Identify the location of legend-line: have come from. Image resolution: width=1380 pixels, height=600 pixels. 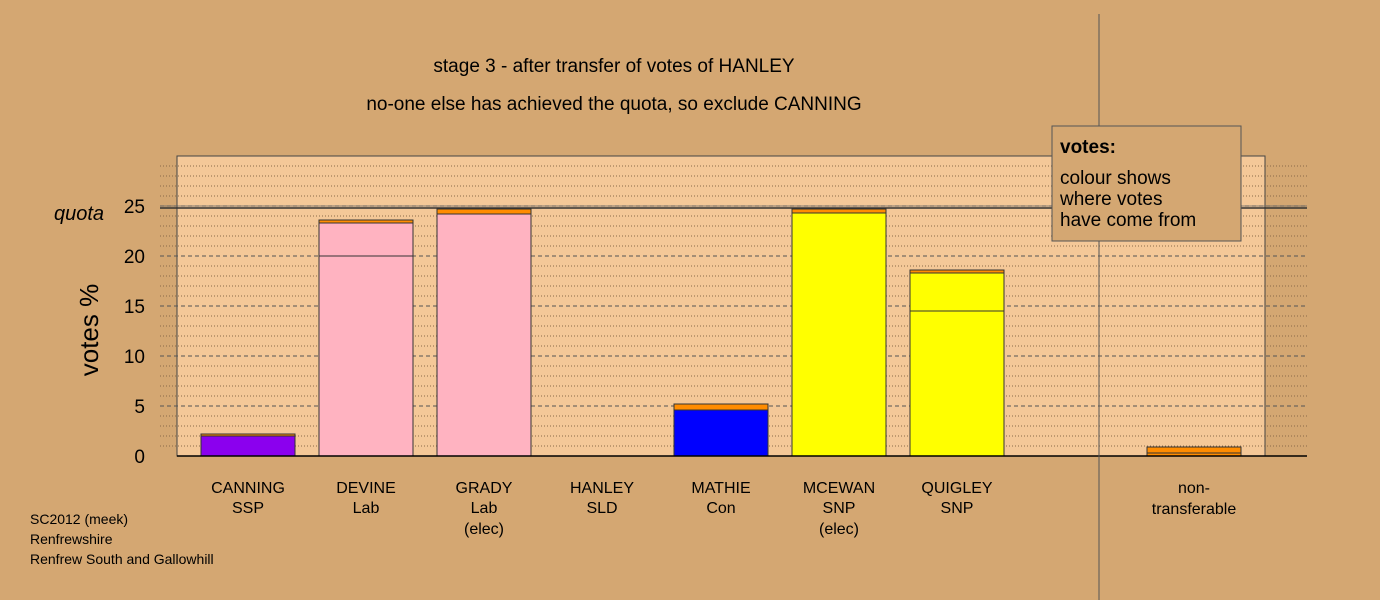
(1128, 220).